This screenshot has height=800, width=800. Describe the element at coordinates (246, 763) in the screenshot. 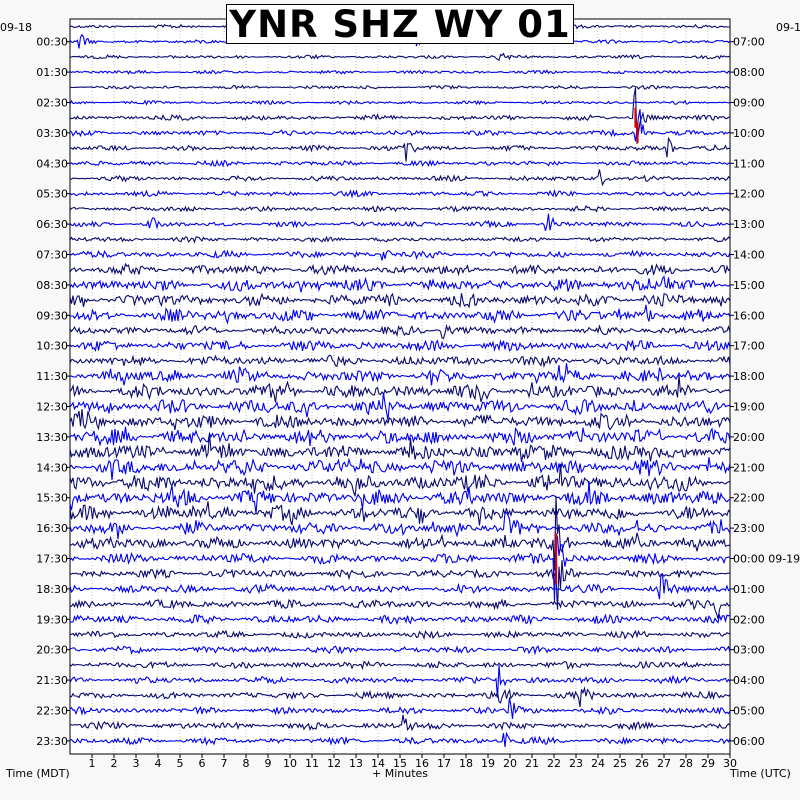

I see `x-tick-label: 8` at that location.